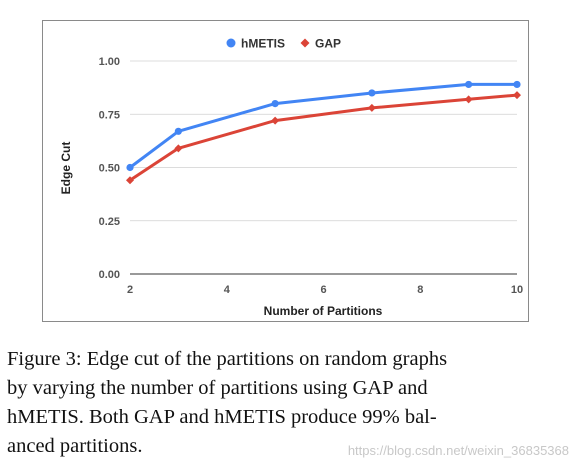 Image resolution: width=575 pixels, height=472 pixels. I want to click on y-tick-label: 0.00, so click(109, 275).